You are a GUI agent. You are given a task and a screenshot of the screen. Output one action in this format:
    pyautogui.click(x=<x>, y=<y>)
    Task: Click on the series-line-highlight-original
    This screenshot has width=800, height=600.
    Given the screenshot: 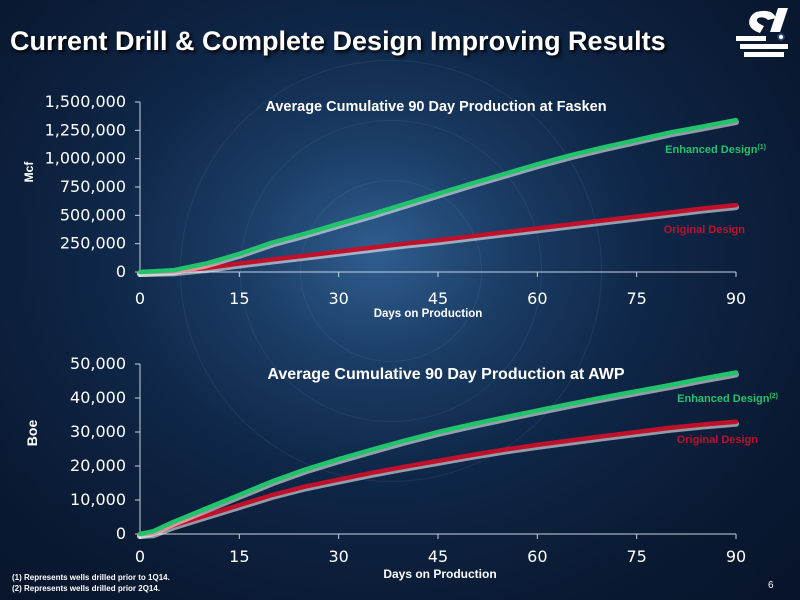 What is the action you would take?
    pyautogui.click(x=438, y=479)
    